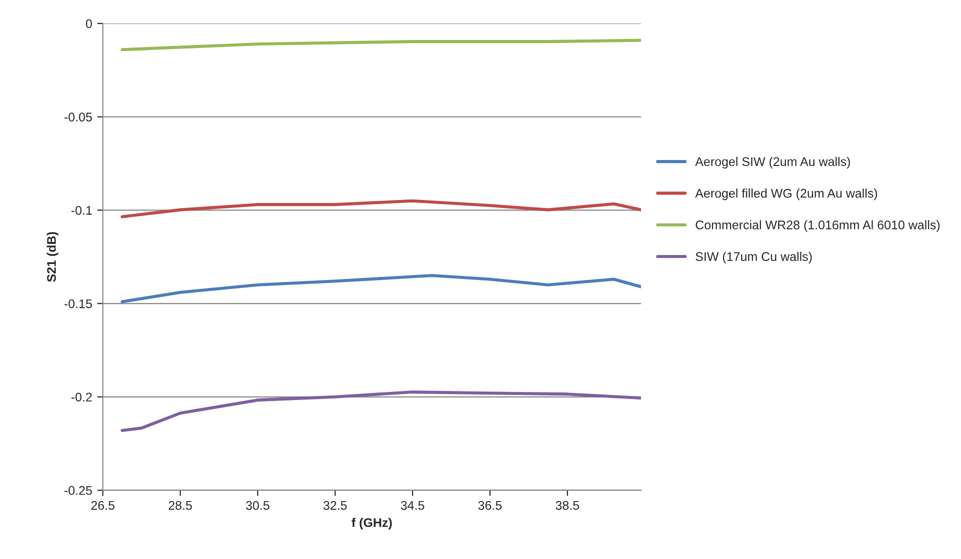 The width and height of the screenshot is (961, 559). Describe the element at coordinates (78, 303) in the screenshot. I see `y-tick-label: -0.15` at that location.